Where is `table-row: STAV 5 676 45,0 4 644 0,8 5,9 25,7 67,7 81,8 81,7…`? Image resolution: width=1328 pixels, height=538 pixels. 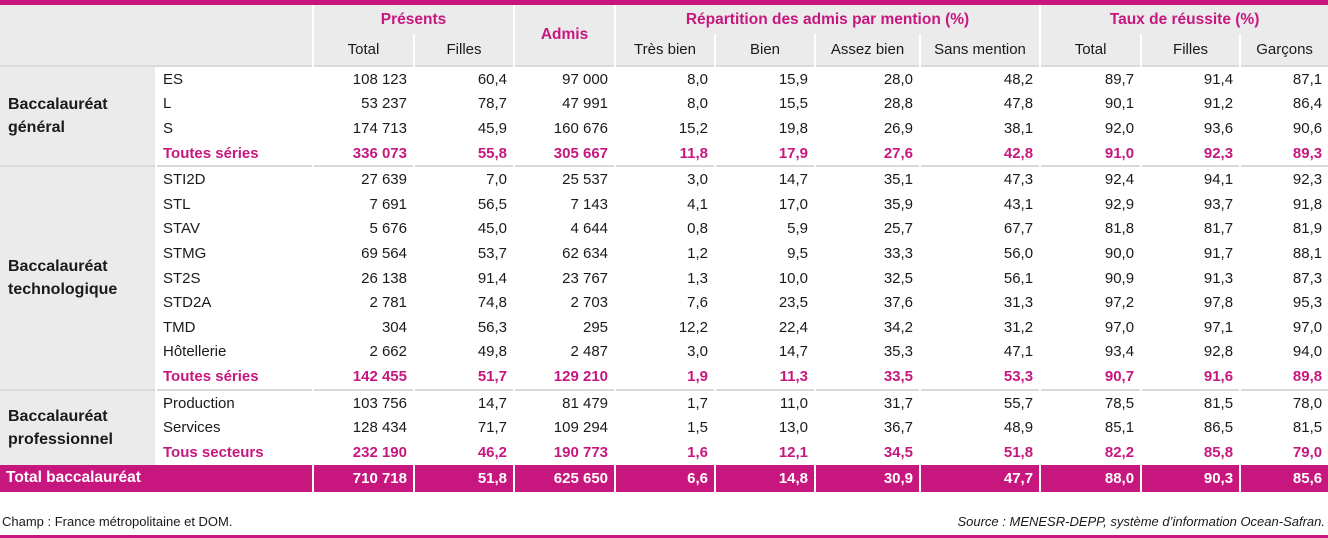
table-row: STAV 5 676 45,0 4 644 0,8 5,9 25,7 67,7 81,8 81,7… is located at coordinates (664, 229).